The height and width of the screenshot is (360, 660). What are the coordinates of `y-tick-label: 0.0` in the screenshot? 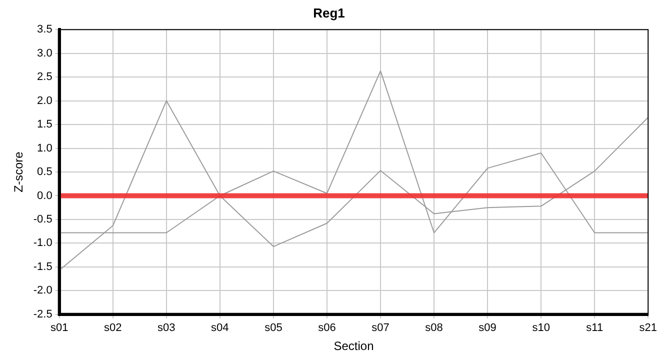 It's located at (44, 196).